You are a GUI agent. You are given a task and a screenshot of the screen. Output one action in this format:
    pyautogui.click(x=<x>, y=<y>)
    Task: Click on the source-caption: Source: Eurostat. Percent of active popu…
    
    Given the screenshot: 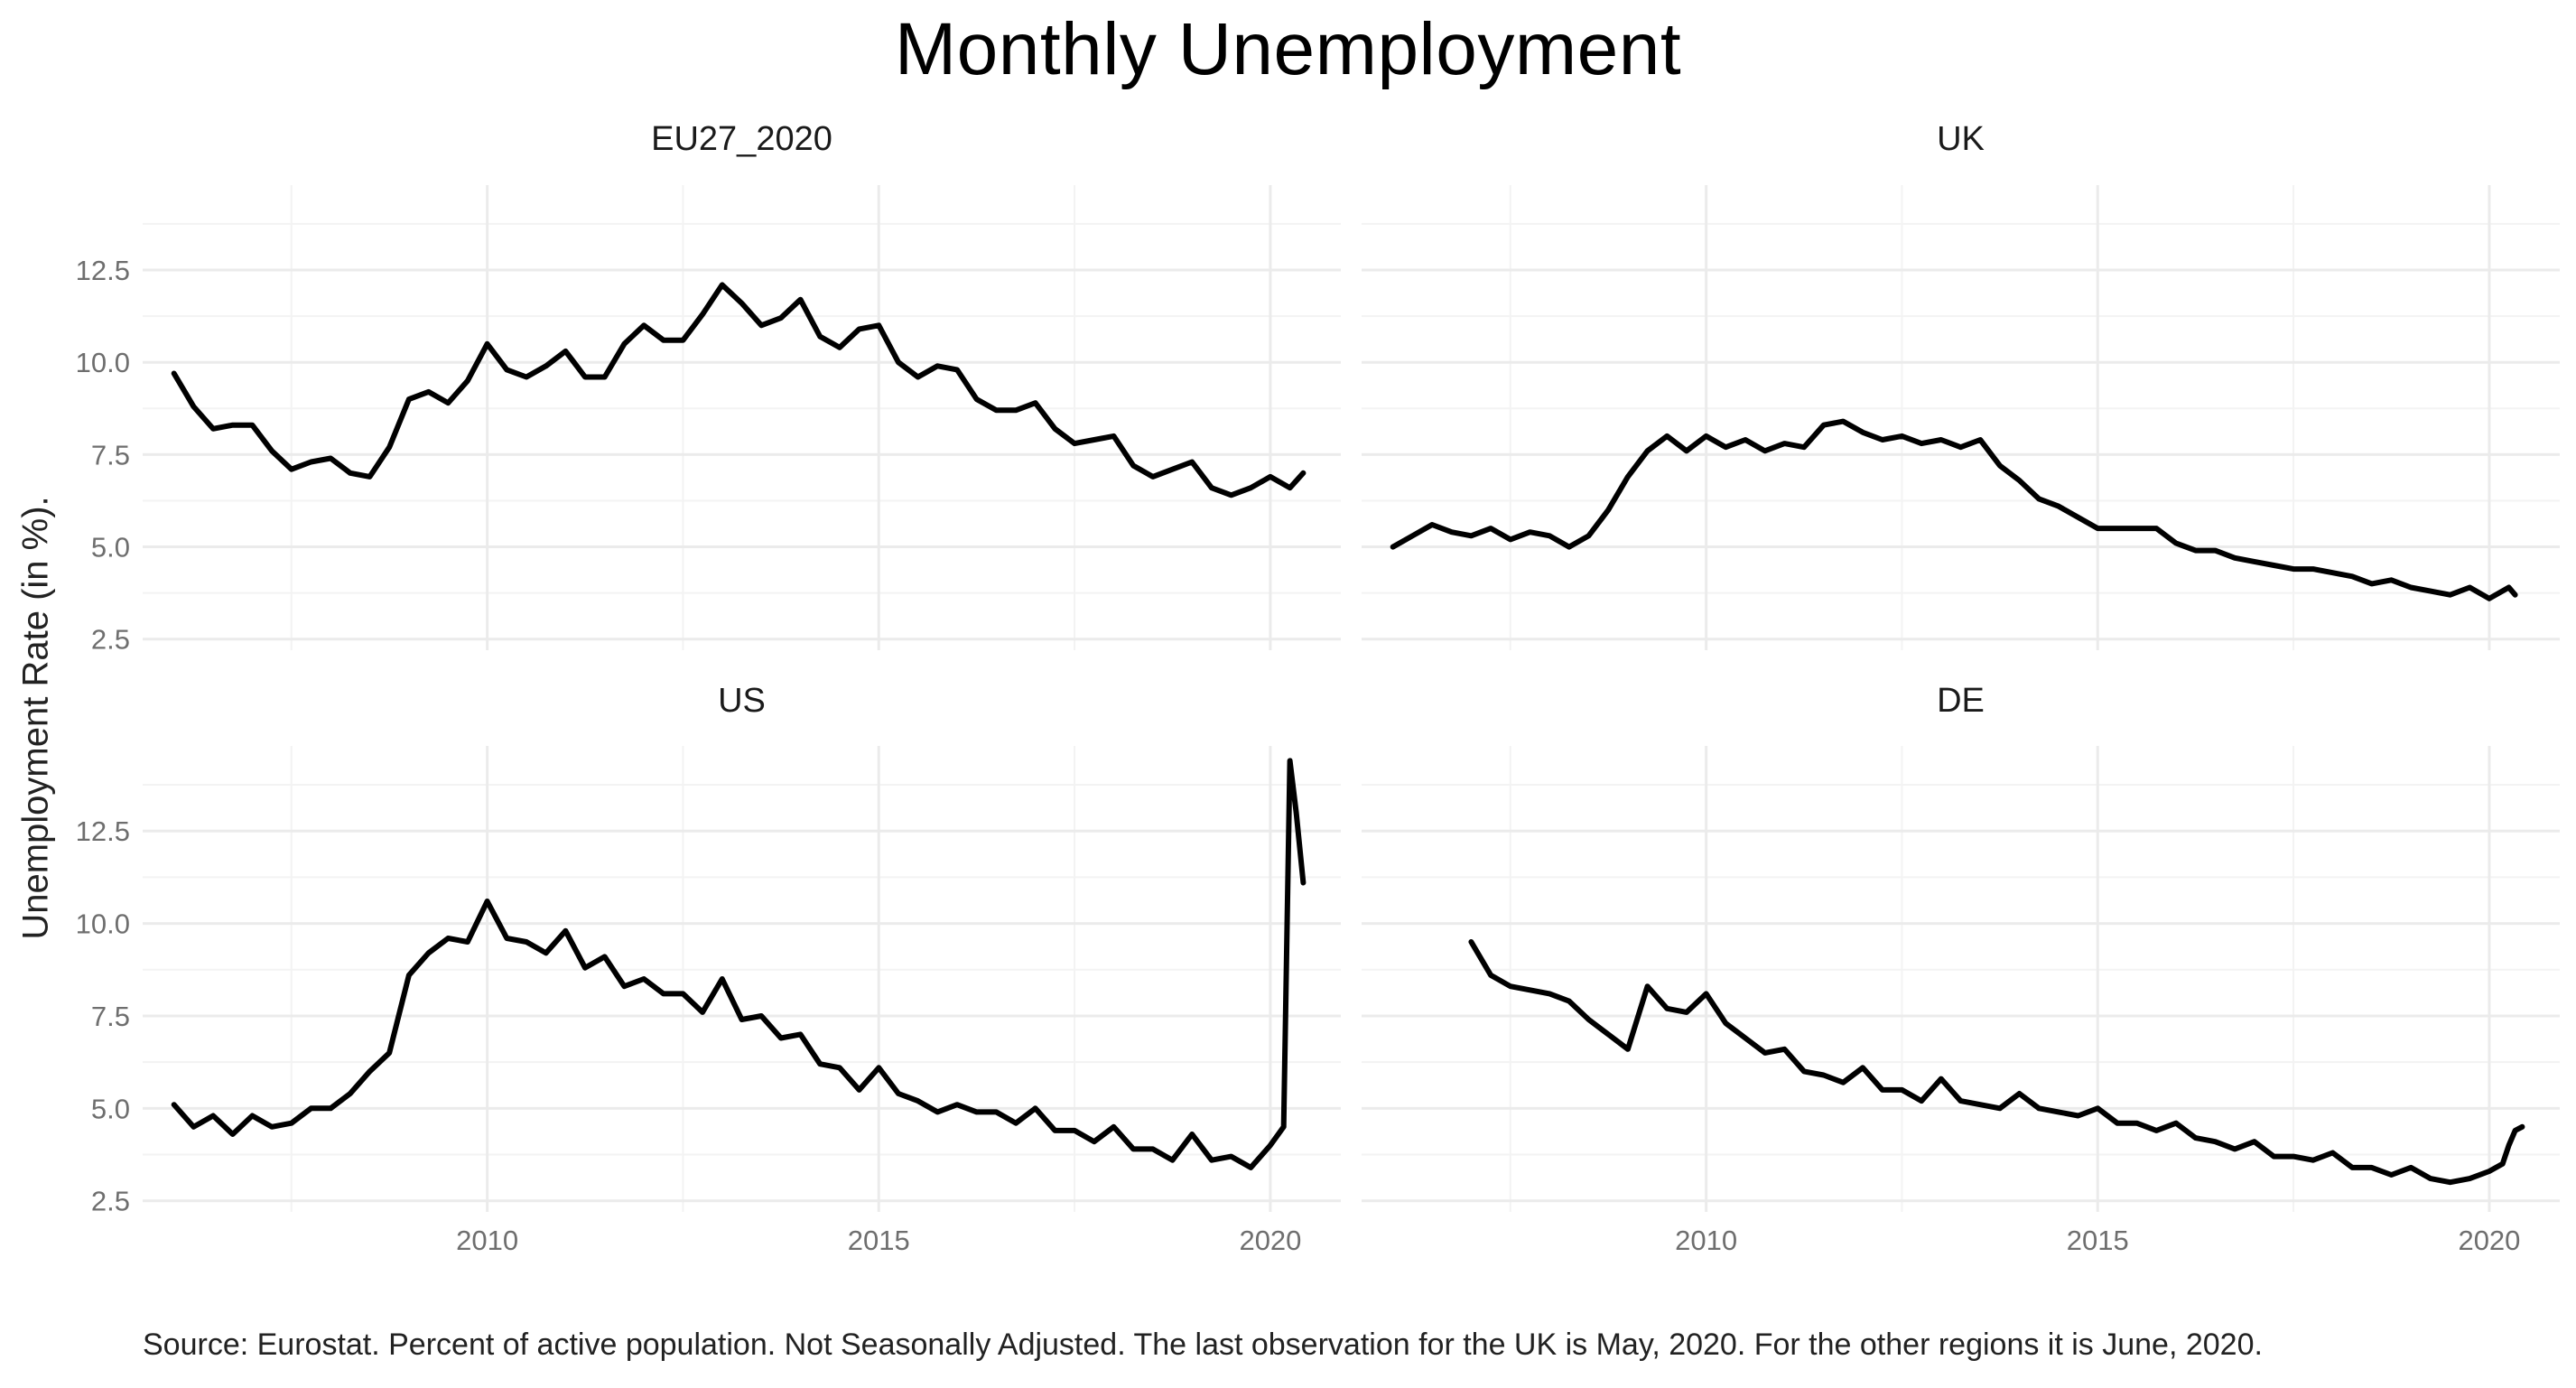 What is the action you would take?
    pyautogui.click(x=1203, y=1344)
    